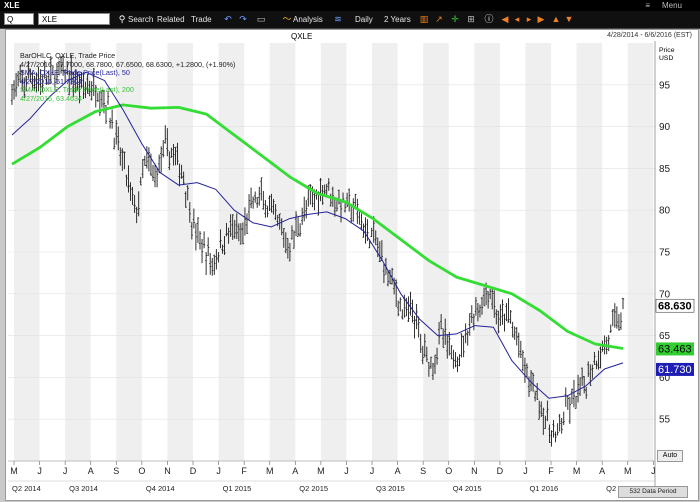 The height and width of the screenshot is (502, 700). Describe the element at coordinates (364, 19) in the screenshot. I see `interval-select: Daily` at that location.